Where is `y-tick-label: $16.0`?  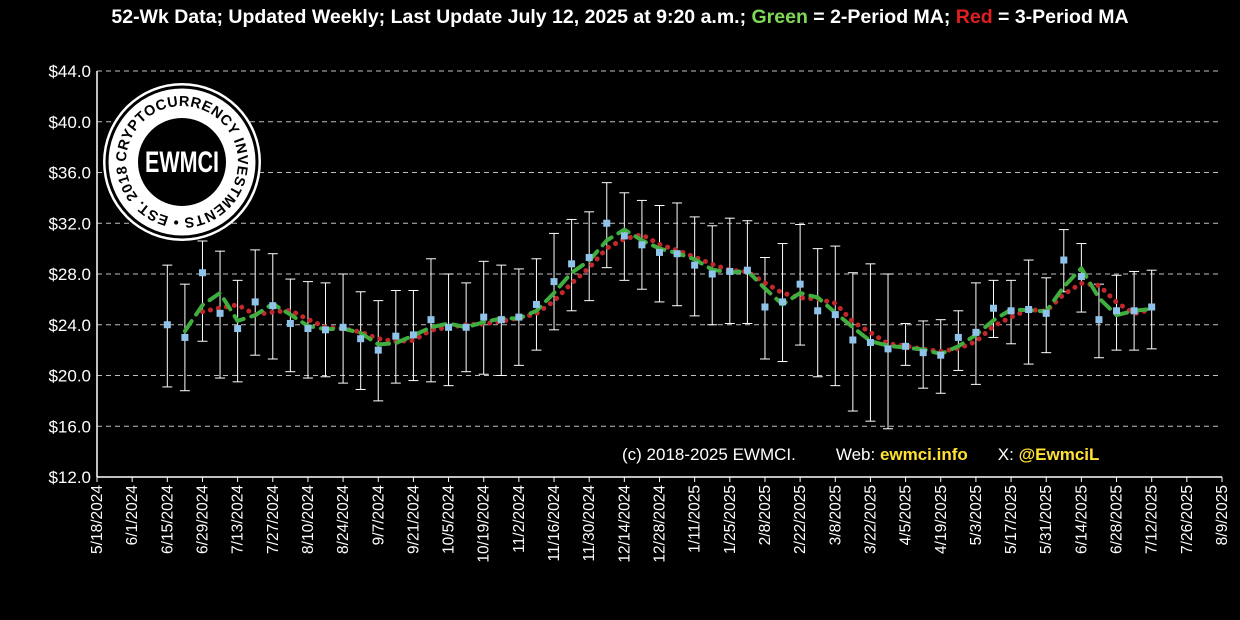 y-tick-label: $16.0 is located at coordinates (69, 426).